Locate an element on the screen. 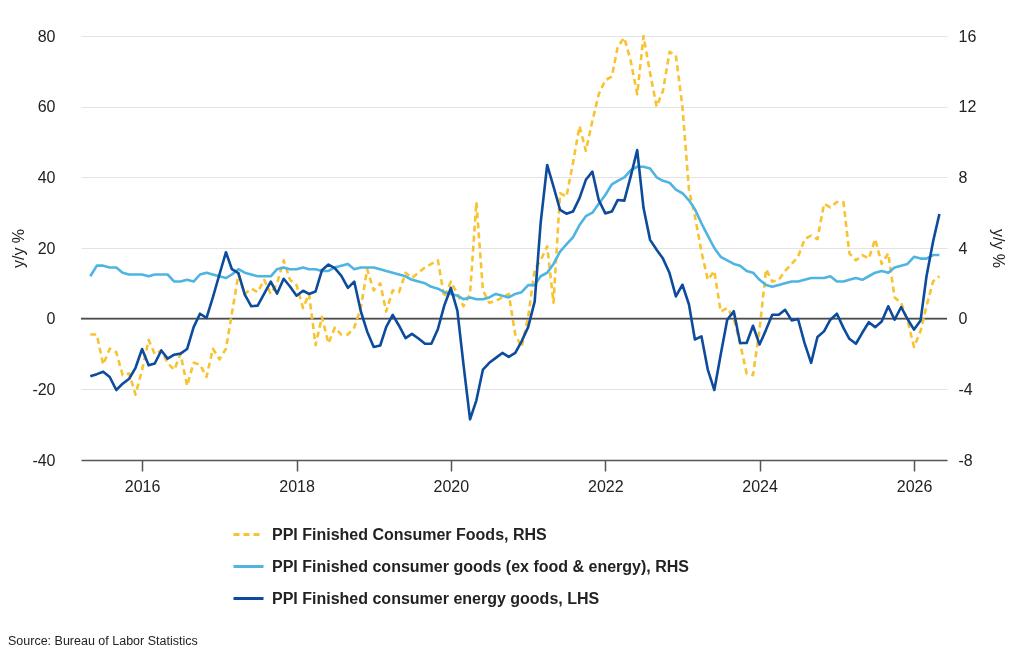  y-tick-label: -40 is located at coordinates (44, 460).